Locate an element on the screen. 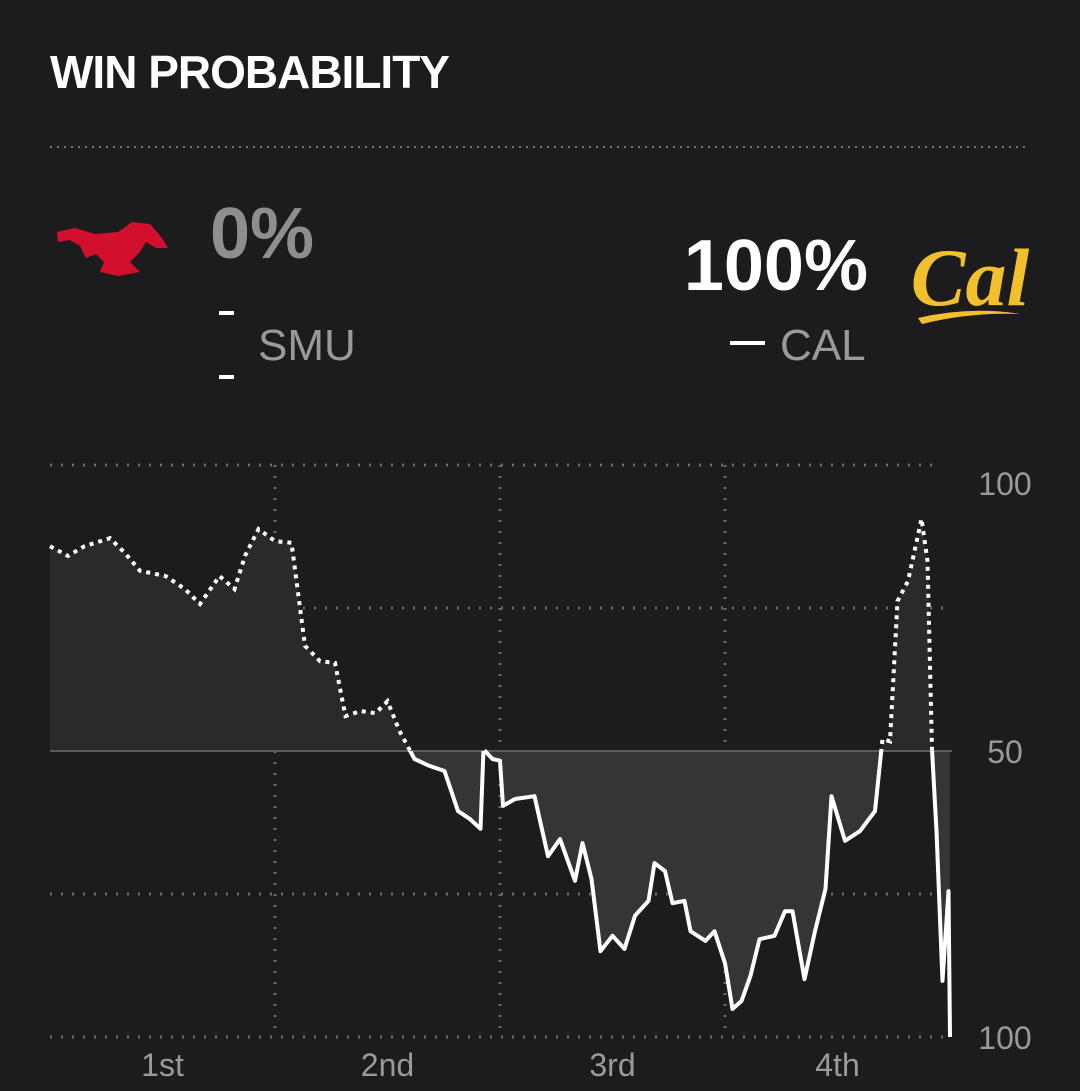 The image size is (1080, 1091). x-tick-label: 4th is located at coordinates (837, 1065).